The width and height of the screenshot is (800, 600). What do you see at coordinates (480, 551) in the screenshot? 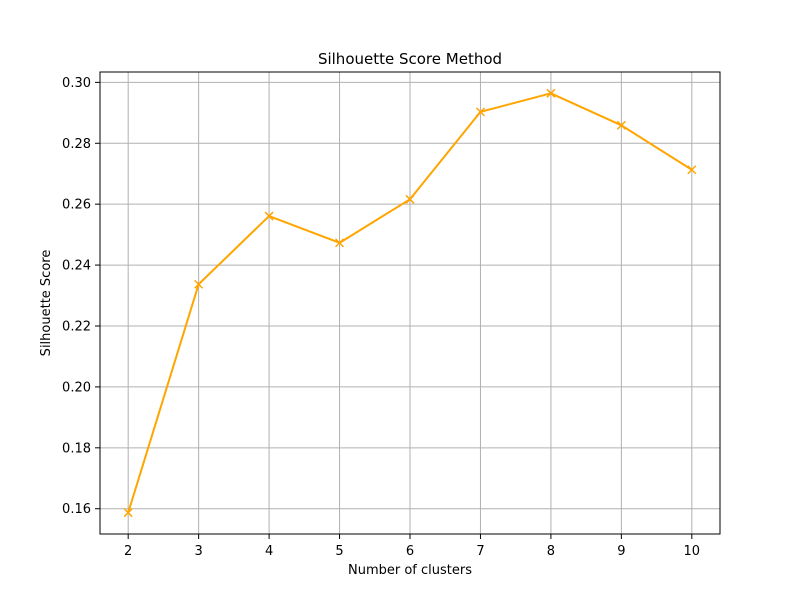
I see `x-tick-label: 7` at bounding box center [480, 551].